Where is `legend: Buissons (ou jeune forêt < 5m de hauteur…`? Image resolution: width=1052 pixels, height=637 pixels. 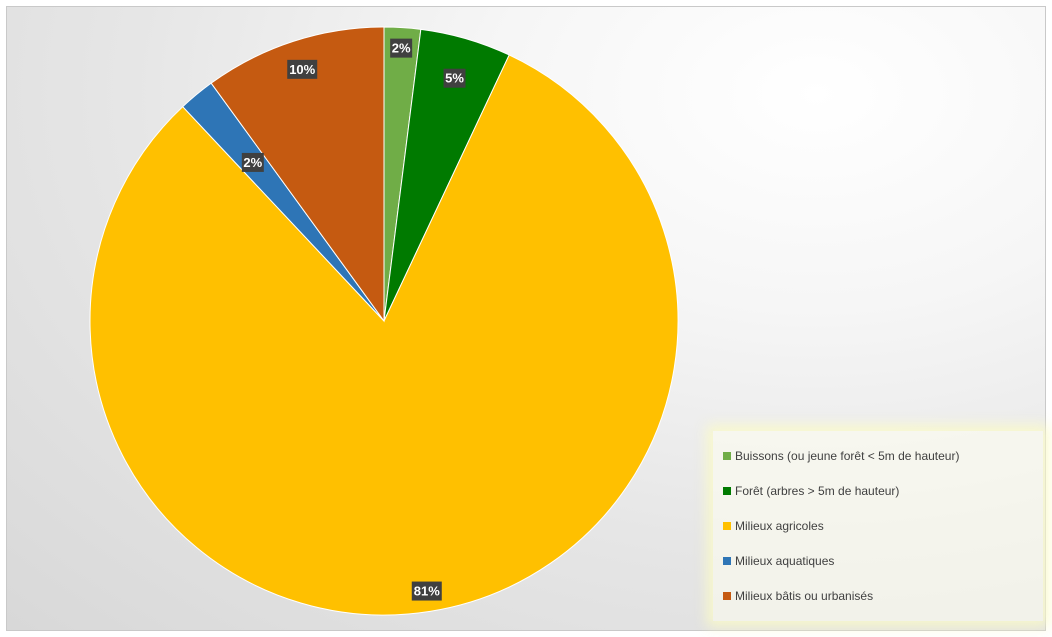 legend: Buissons (ou jeune forêt < 5m de hauteur… is located at coordinates (878, 526).